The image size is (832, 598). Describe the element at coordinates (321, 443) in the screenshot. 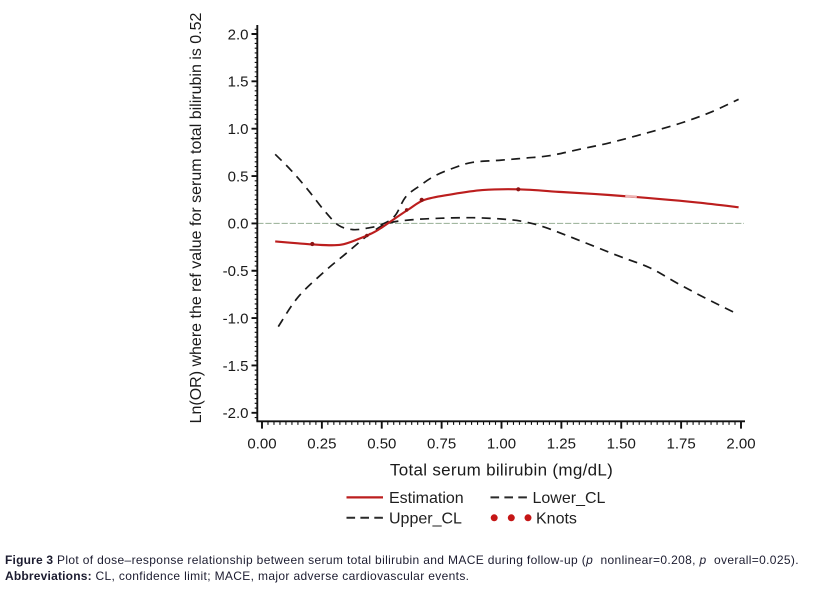

I see `svg-text: 0.25` at that location.